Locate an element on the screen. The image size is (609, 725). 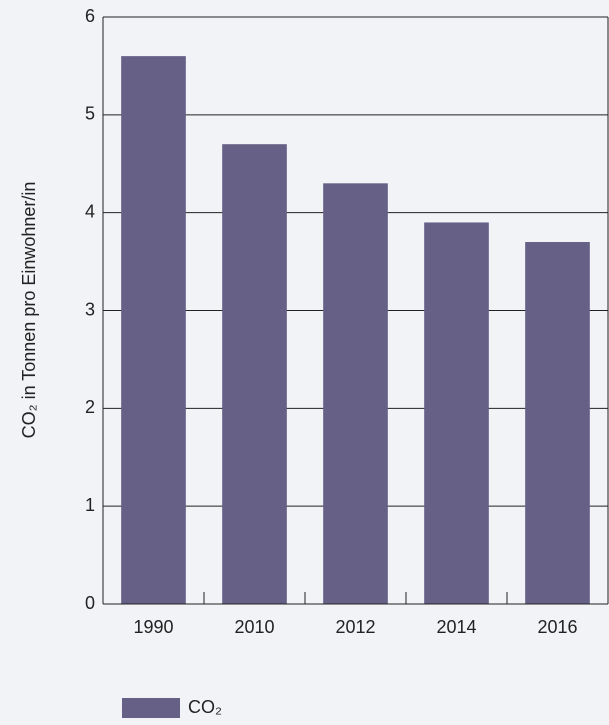
y-tick-label: 3 is located at coordinates (90, 309).